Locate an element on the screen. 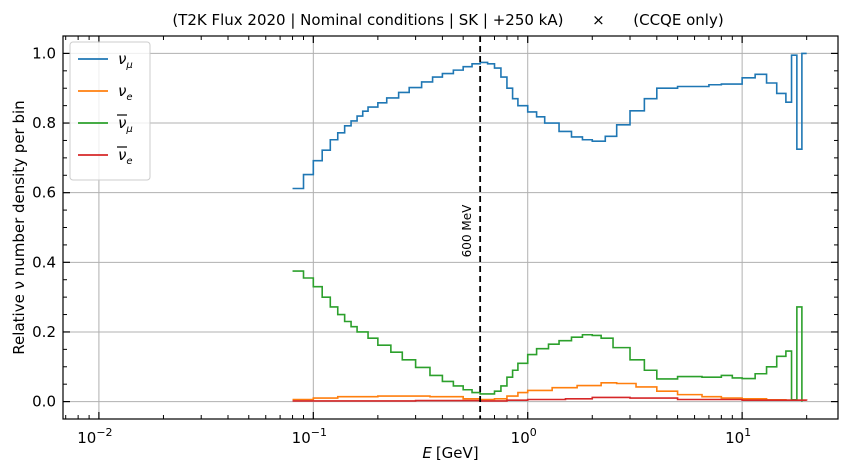  reference-line-label: 600 MeV is located at coordinates (467, 230).